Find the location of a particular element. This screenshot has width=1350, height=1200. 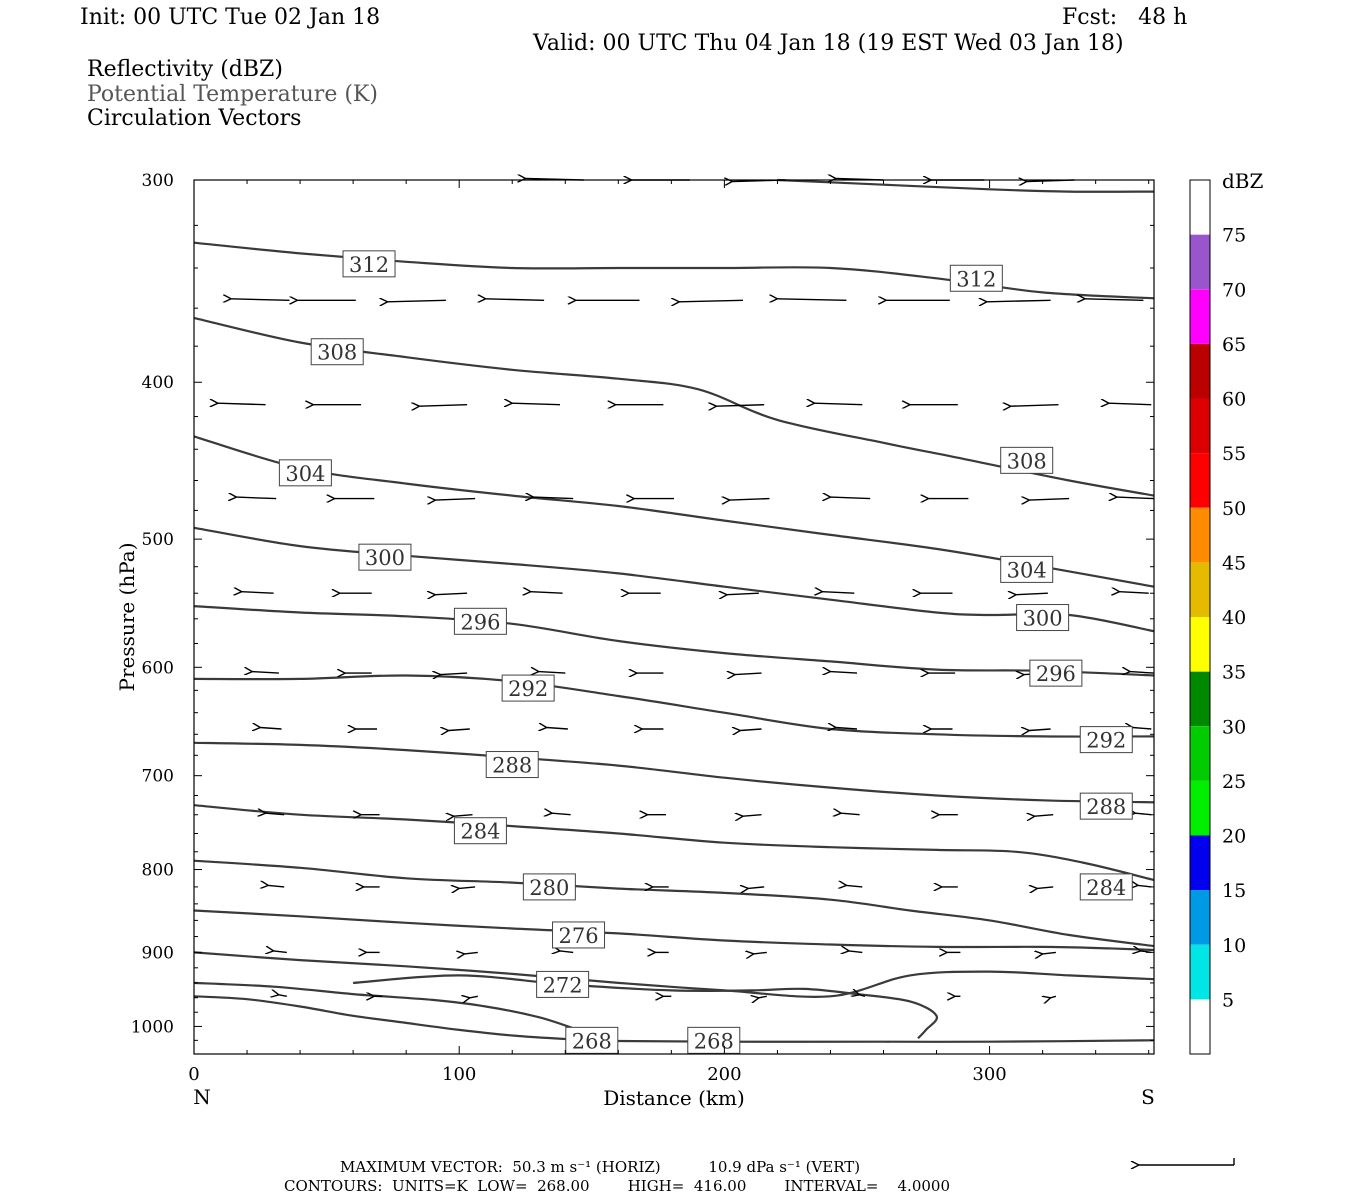

colorbar-tick-label: 5 is located at coordinates (1228, 1000).